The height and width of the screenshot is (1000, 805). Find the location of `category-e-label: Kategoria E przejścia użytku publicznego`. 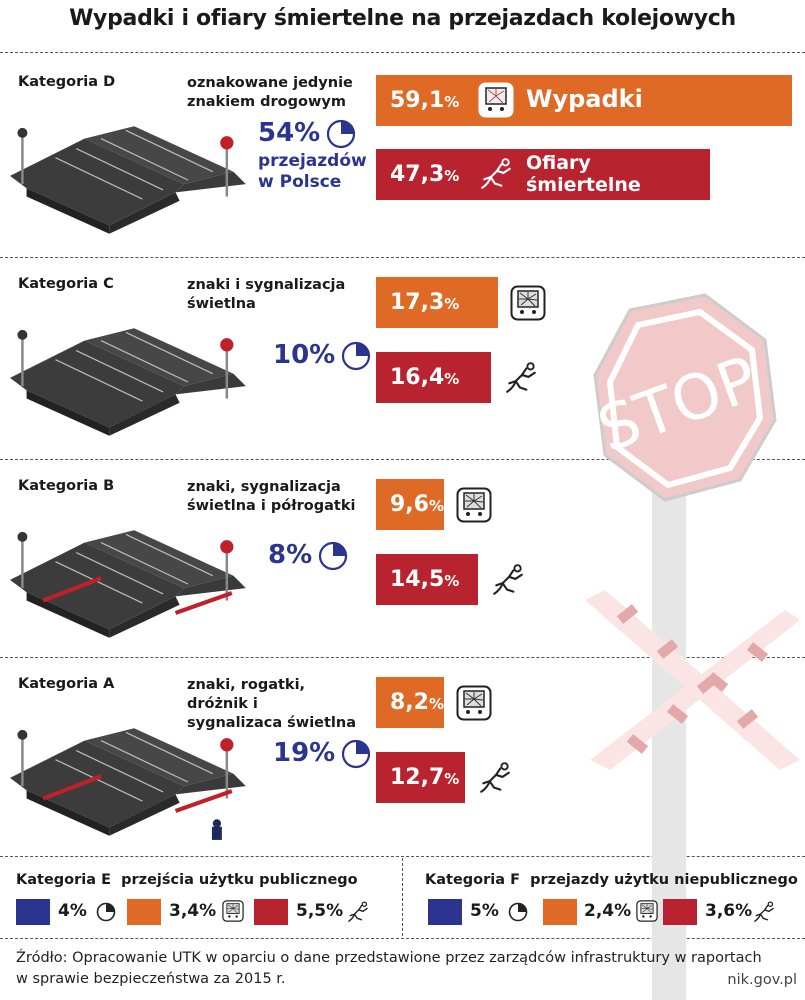

category-e-label: Kategoria E przejścia użytku publicznego is located at coordinates (187, 880).